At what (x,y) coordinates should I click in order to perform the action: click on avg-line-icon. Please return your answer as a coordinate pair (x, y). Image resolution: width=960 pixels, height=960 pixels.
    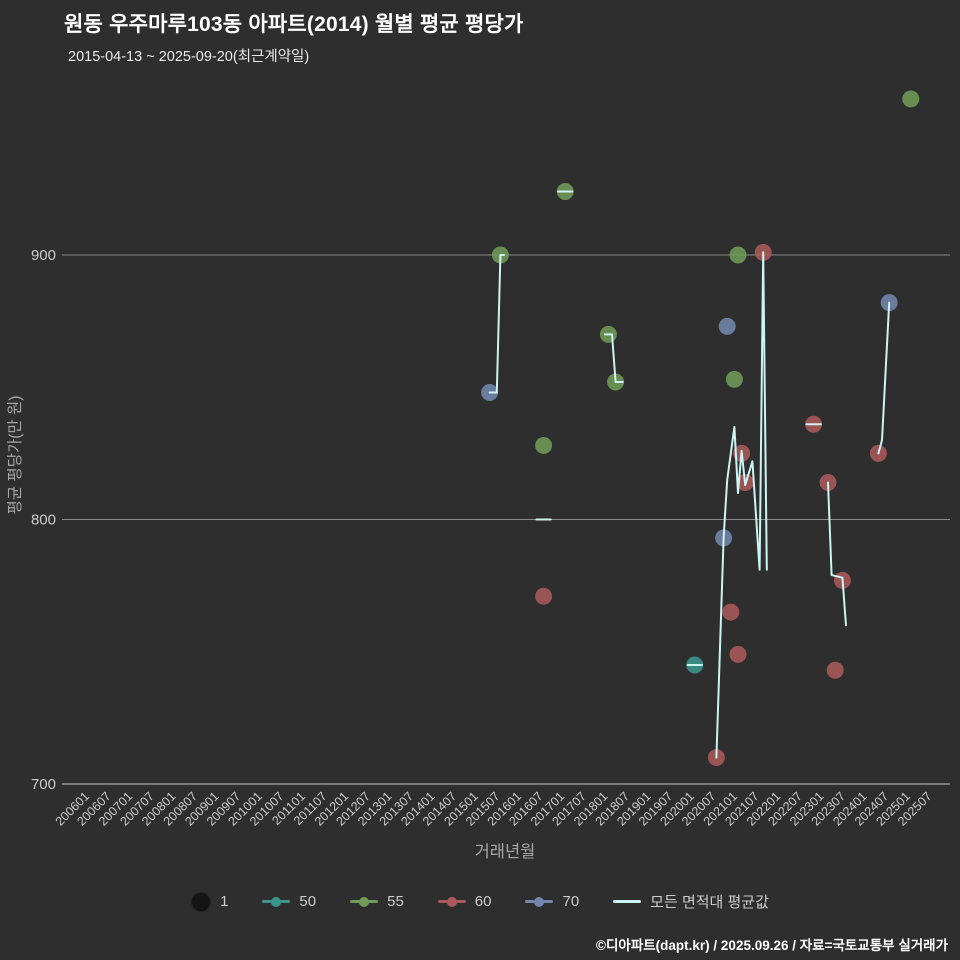
    Looking at the image, I should click on (627, 902).